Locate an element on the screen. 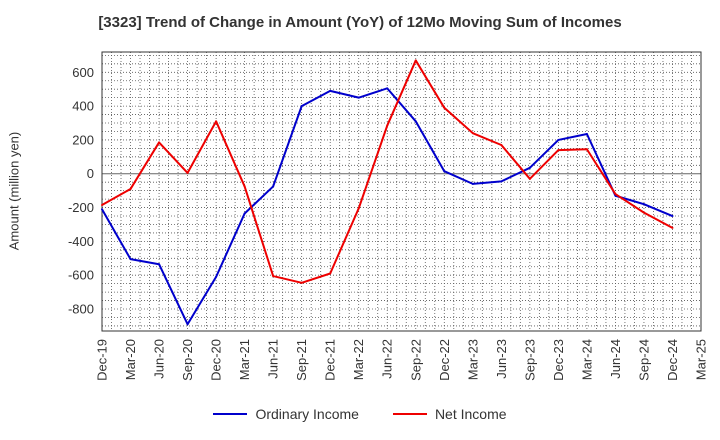 The height and width of the screenshot is (440, 720). x-tick-label: Mar-20 is located at coordinates (130, 359).